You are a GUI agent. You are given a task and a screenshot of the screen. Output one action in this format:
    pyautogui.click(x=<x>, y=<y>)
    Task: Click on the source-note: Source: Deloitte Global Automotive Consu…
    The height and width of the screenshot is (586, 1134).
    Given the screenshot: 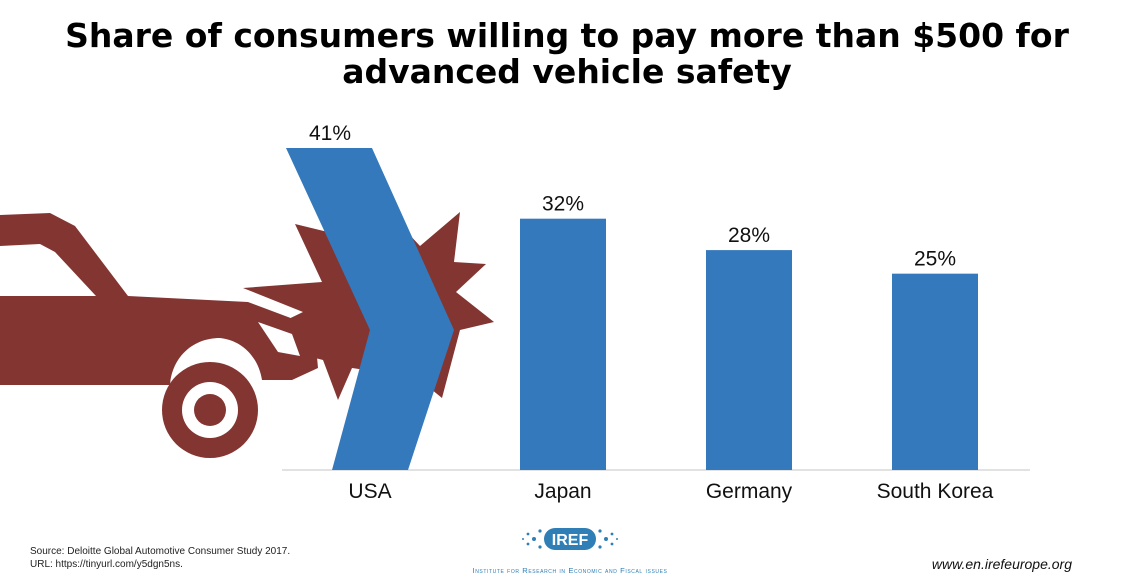 What is the action you would take?
    pyautogui.click(x=160, y=558)
    